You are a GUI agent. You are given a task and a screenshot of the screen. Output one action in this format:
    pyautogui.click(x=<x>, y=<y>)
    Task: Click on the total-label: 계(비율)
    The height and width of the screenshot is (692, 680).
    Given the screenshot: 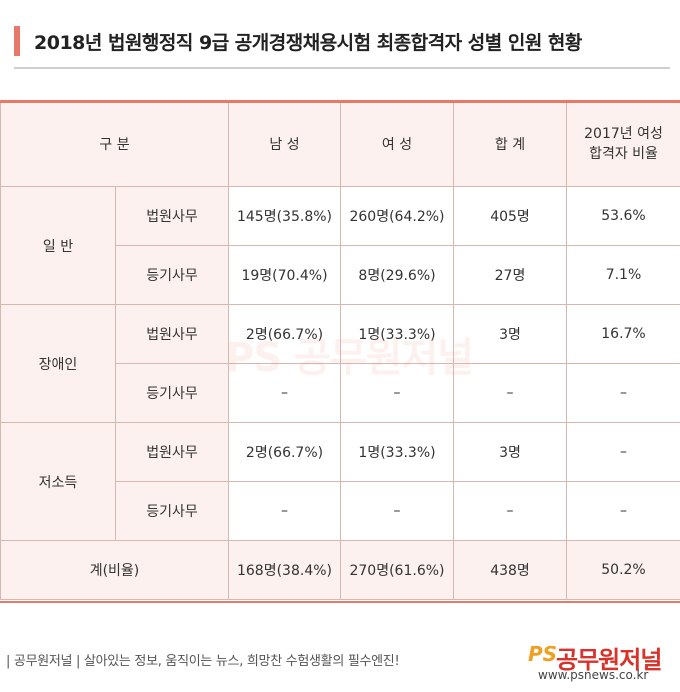 What is the action you would take?
    pyautogui.click(x=114, y=570)
    